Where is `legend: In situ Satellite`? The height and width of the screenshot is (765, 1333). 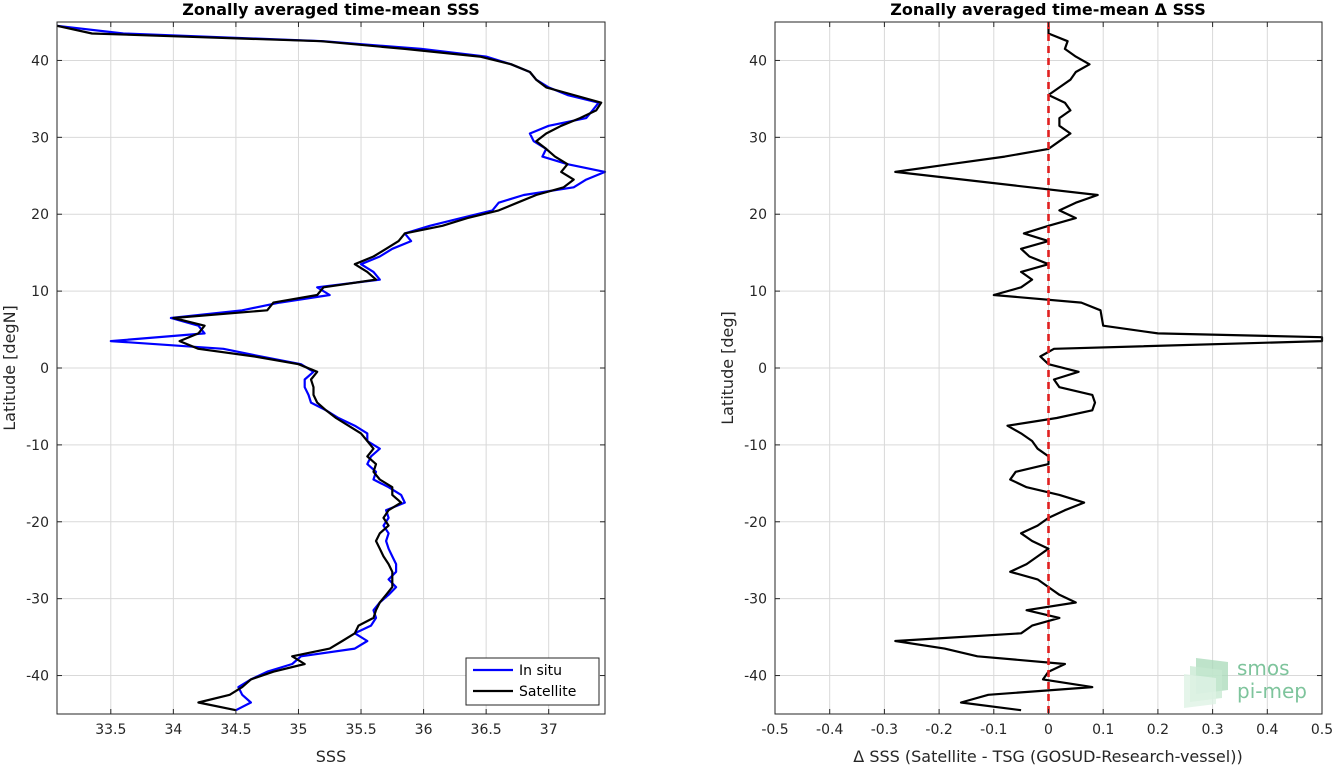 legend: In situ Satellite is located at coordinates (532, 681).